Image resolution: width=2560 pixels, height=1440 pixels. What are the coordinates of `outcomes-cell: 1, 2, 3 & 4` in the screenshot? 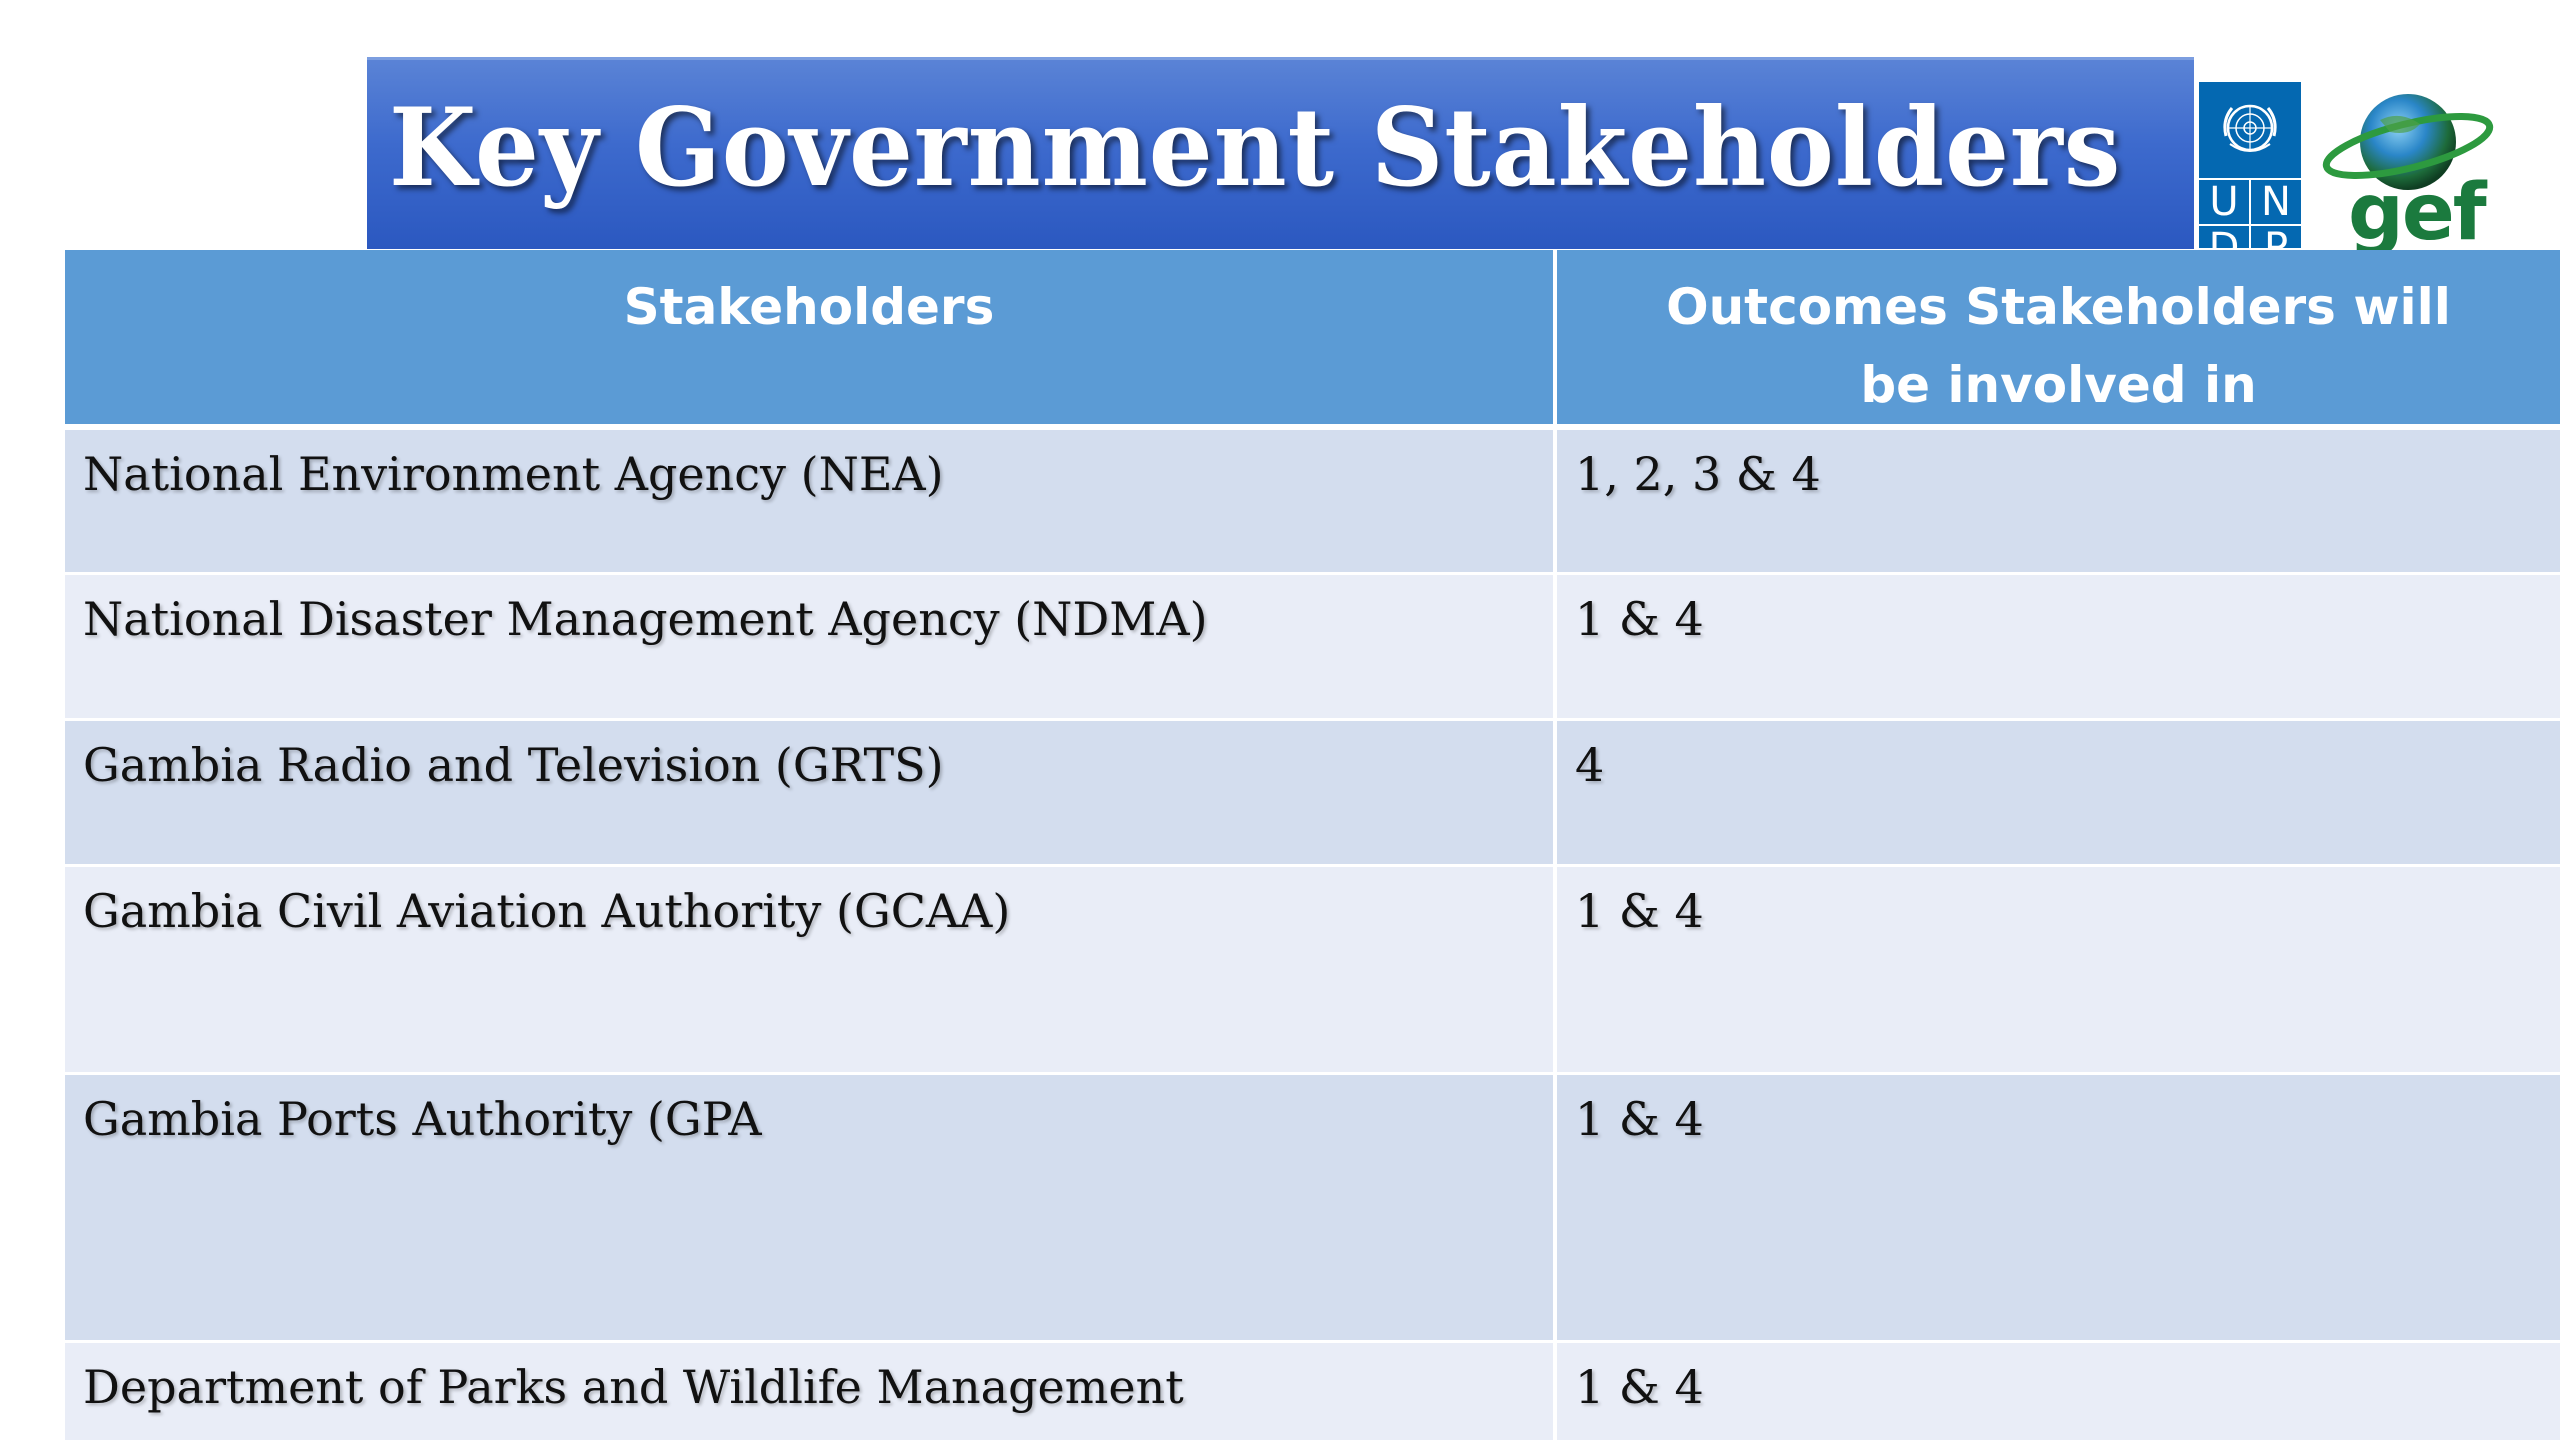 It's located at (2057, 501).